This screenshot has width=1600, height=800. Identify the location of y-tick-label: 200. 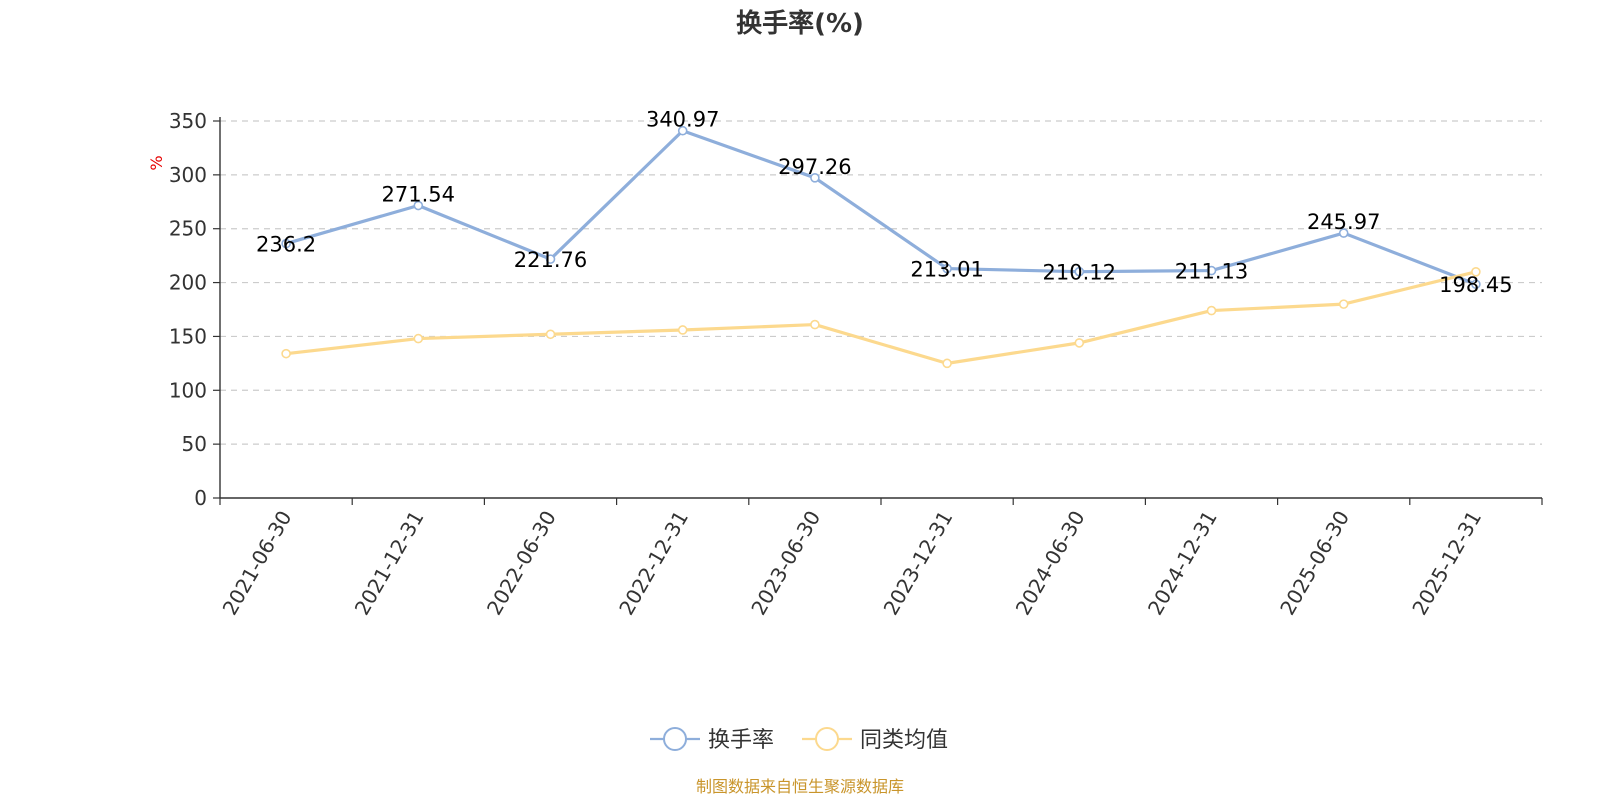
(188, 283).